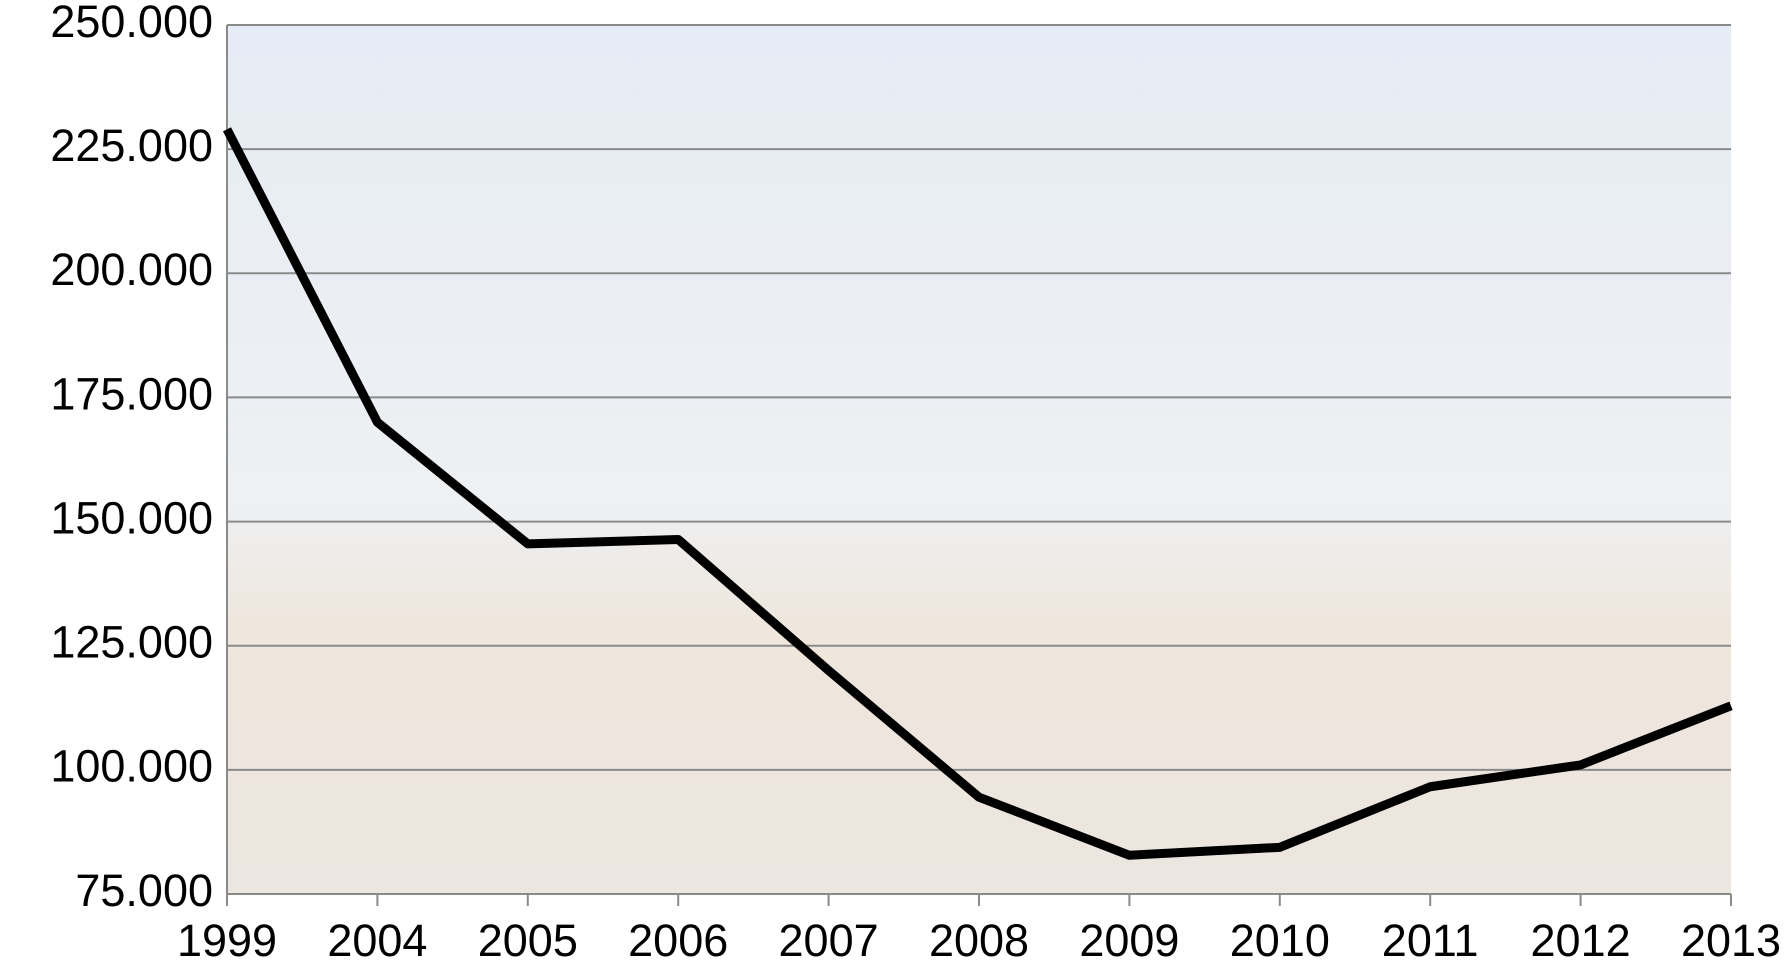 Image resolution: width=1787 pixels, height=976 pixels. What do you see at coordinates (131, 642) in the screenshot?
I see `y-tick-label: 125.000` at bounding box center [131, 642].